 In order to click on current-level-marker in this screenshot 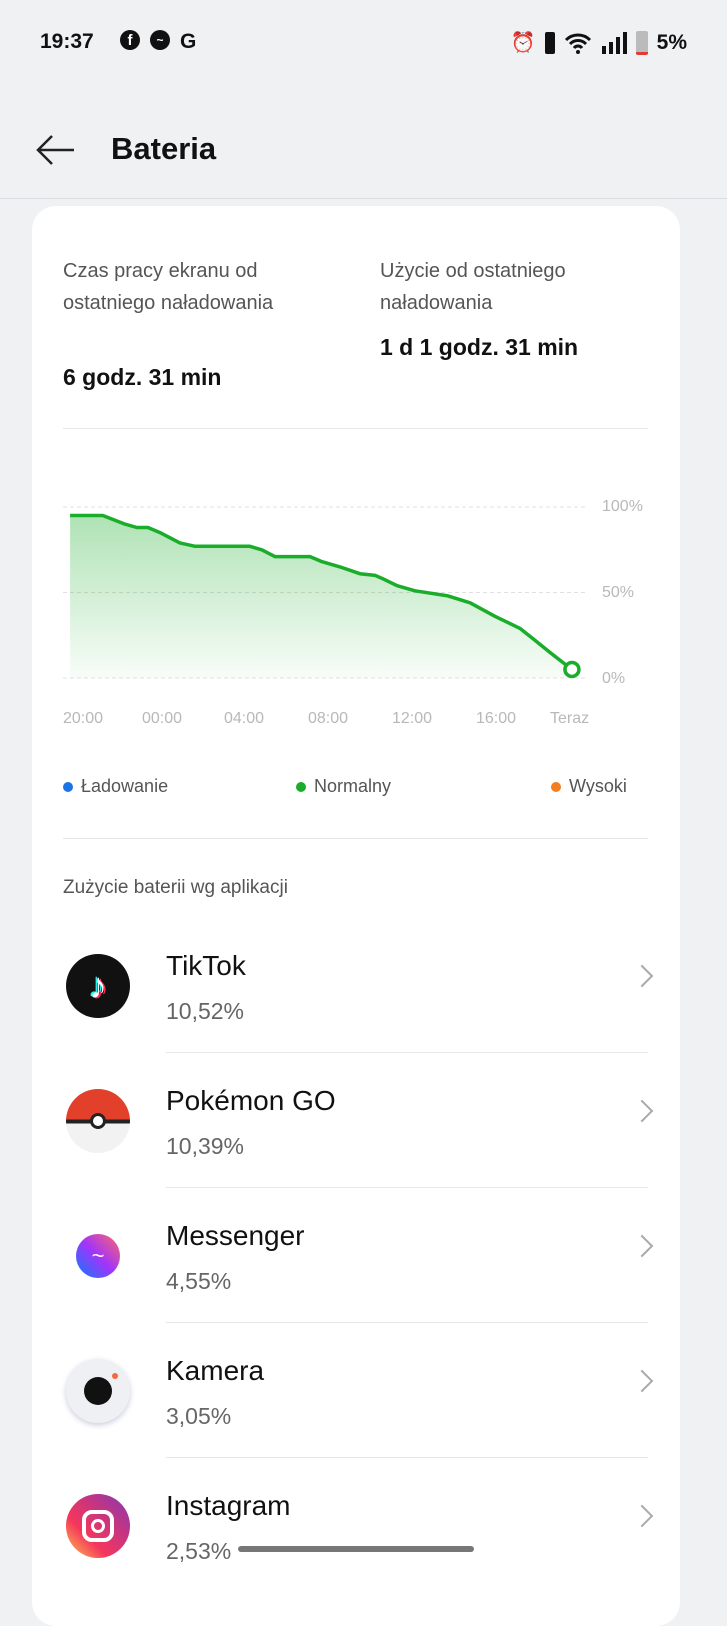, I will do `click(572, 669)`.